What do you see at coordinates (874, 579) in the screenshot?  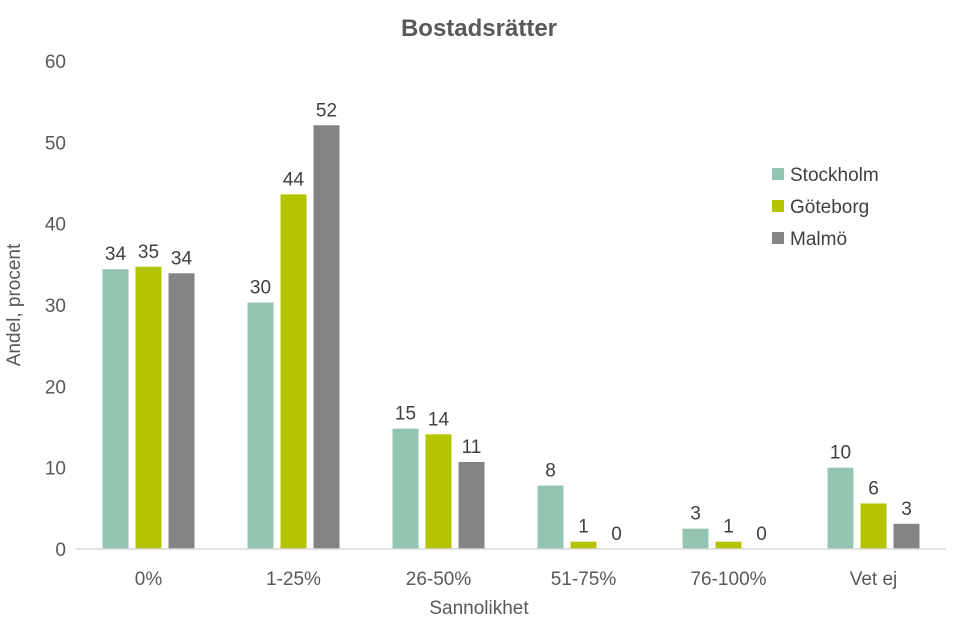 I see `x-tick-label: Vet ej` at bounding box center [874, 579].